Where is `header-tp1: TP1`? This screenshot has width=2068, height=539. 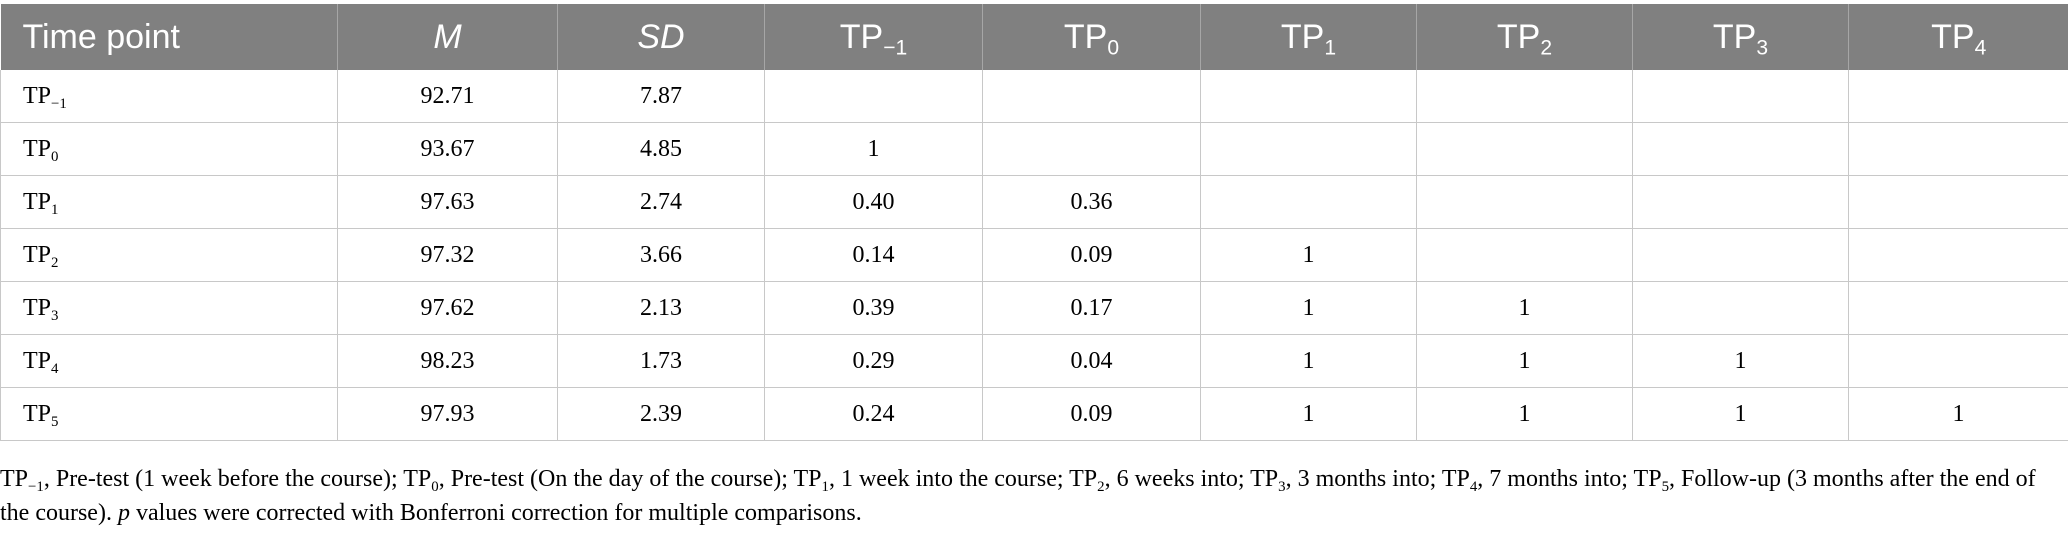
header-tp1: TP1 is located at coordinates (1308, 37).